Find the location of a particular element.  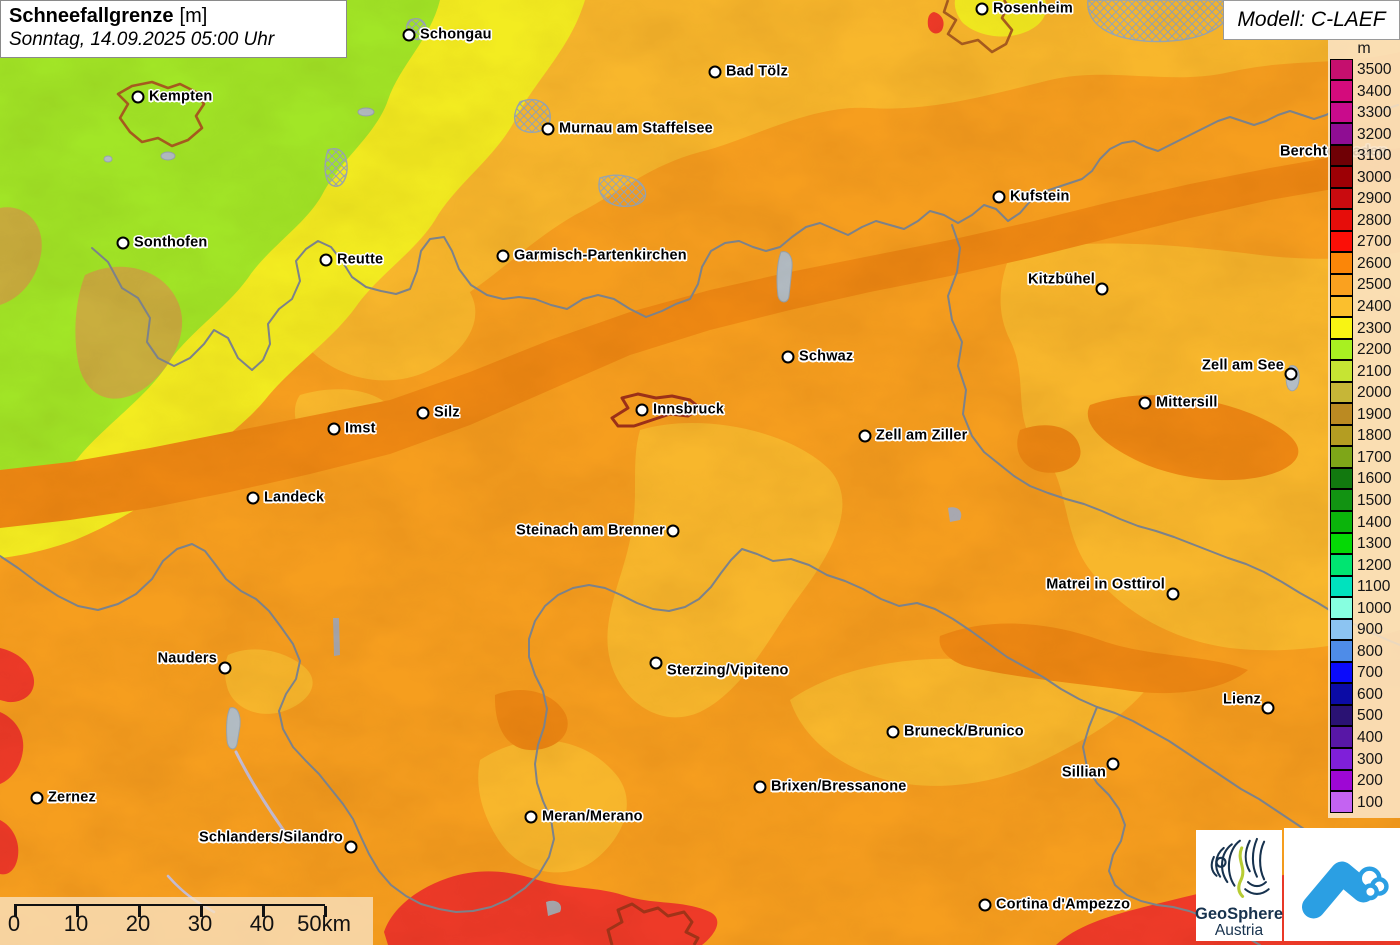

legend-value: 700 is located at coordinates (1370, 673).